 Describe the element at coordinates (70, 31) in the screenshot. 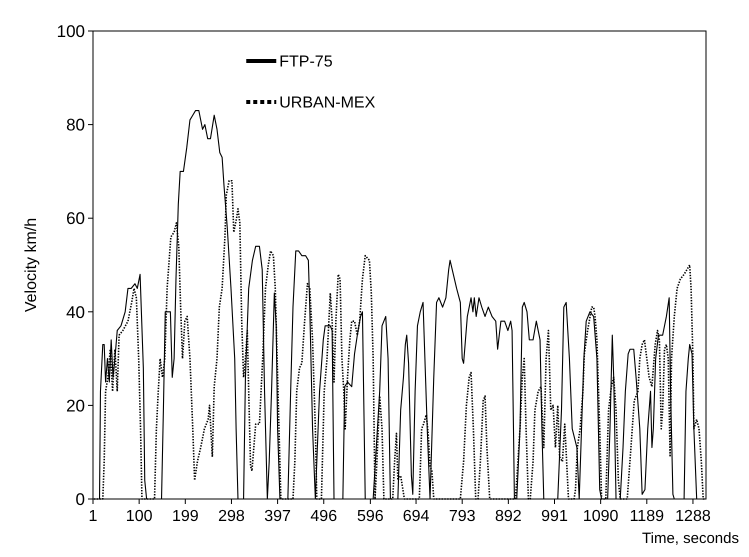

I see `y-tick-label: 100` at that location.